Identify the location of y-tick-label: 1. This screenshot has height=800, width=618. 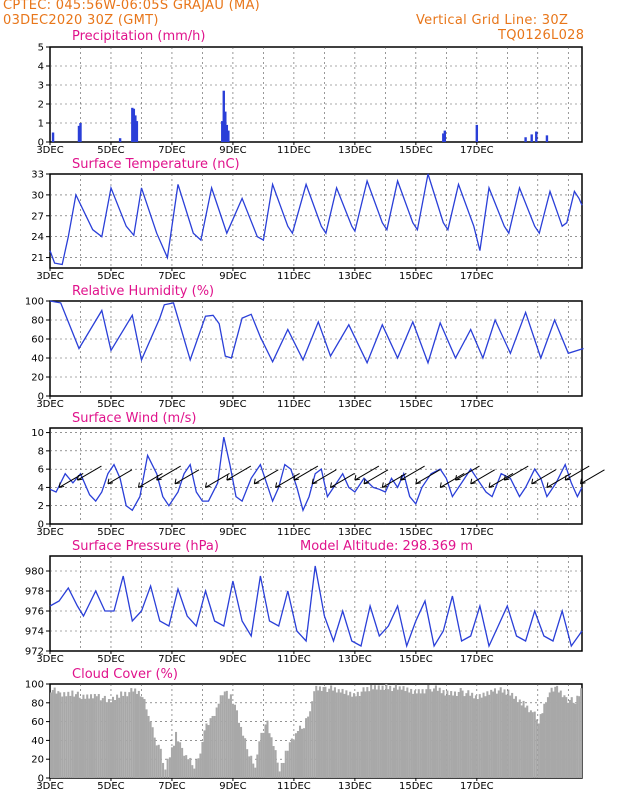
(41, 124).